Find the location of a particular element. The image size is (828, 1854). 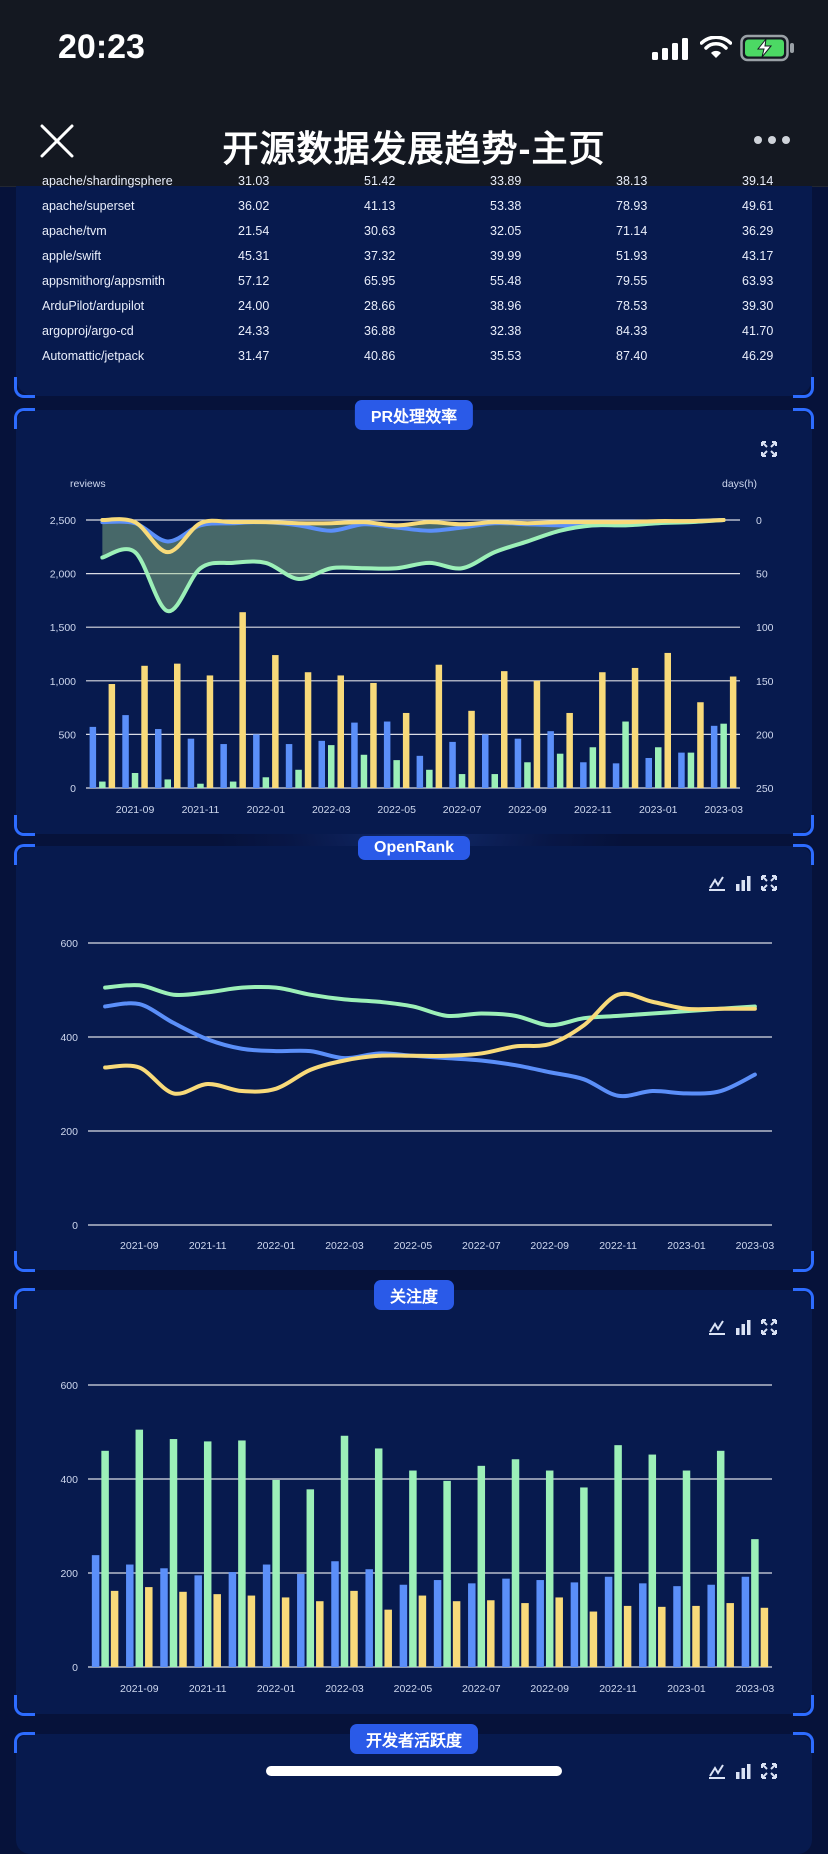

table-row: apple/swift 45.31 37.32 39.99 51.93 43.17 is located at coordinates (422, 259).